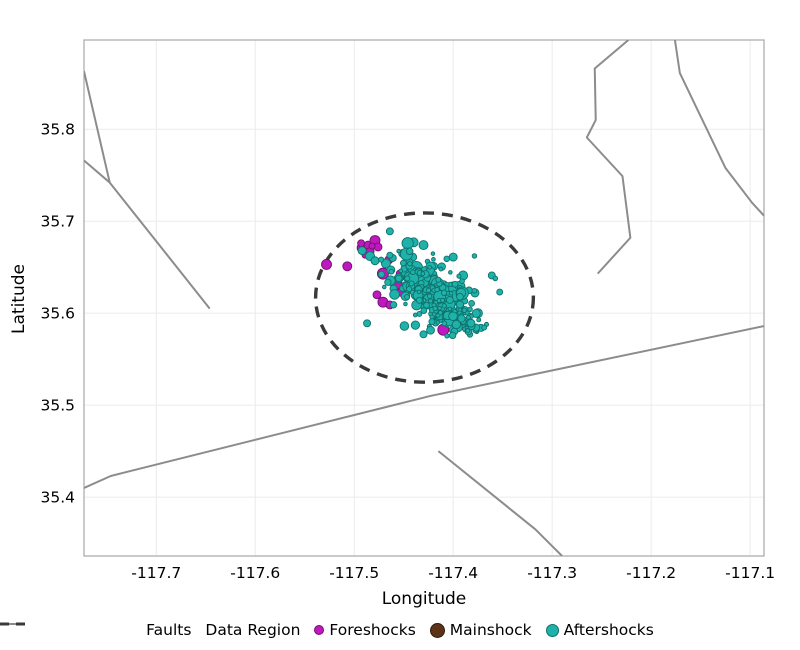  I want to click on data-region-ellipse, so click(424, 297).